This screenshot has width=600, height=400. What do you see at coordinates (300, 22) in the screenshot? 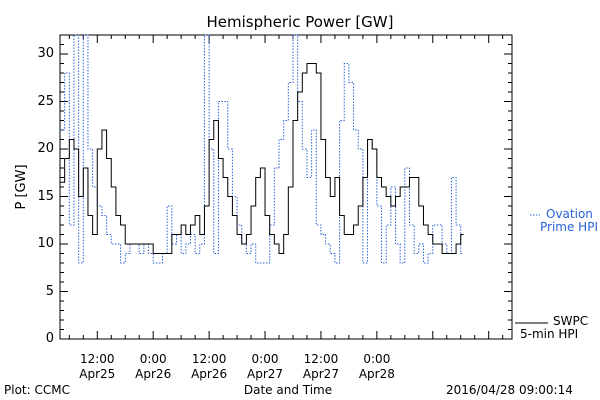
I see `chart-title: Hemispheric Power [GW]` at bounding box center [300, 22].